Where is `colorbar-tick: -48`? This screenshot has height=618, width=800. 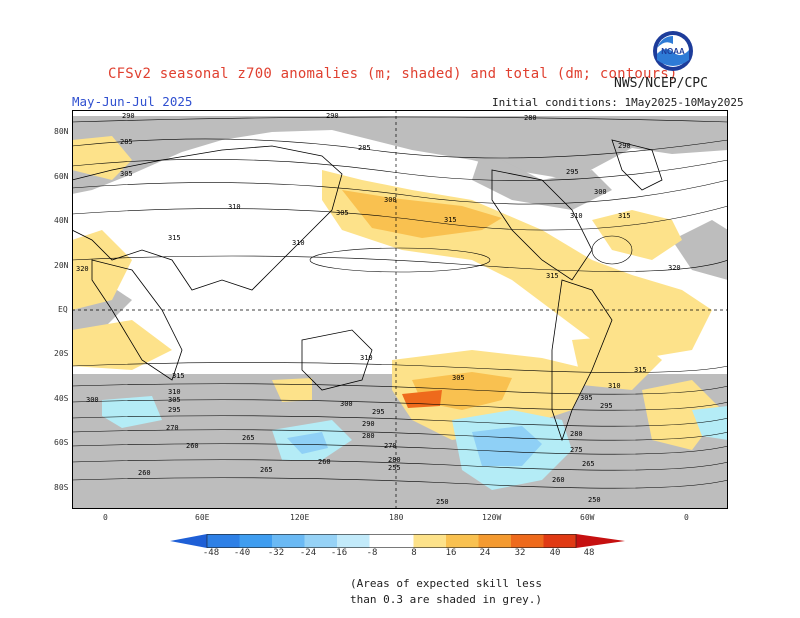
colorbar-tick: -48 is located at coordinates (211, 553).